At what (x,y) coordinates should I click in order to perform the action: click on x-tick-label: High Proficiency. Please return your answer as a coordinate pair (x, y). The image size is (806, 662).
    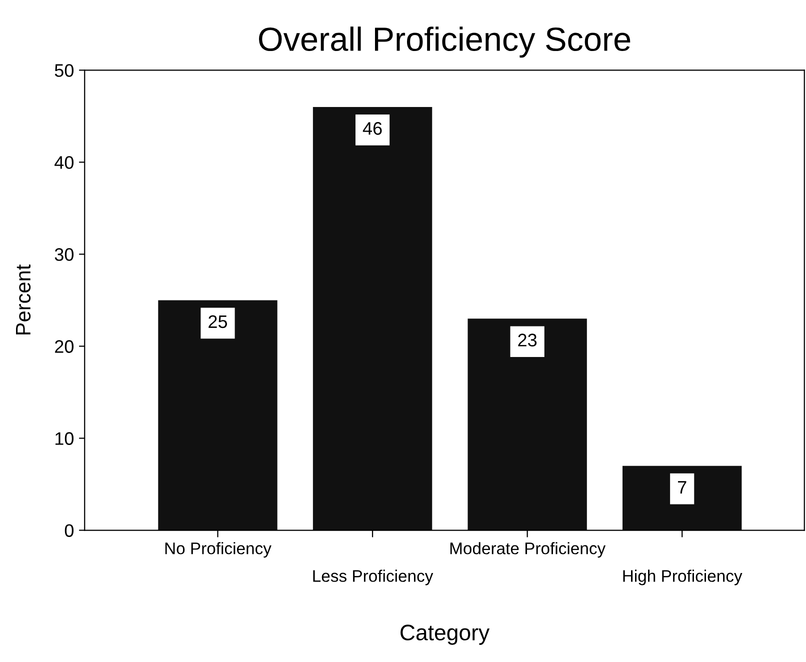
    Looking at the image, I should click on (682, 578).